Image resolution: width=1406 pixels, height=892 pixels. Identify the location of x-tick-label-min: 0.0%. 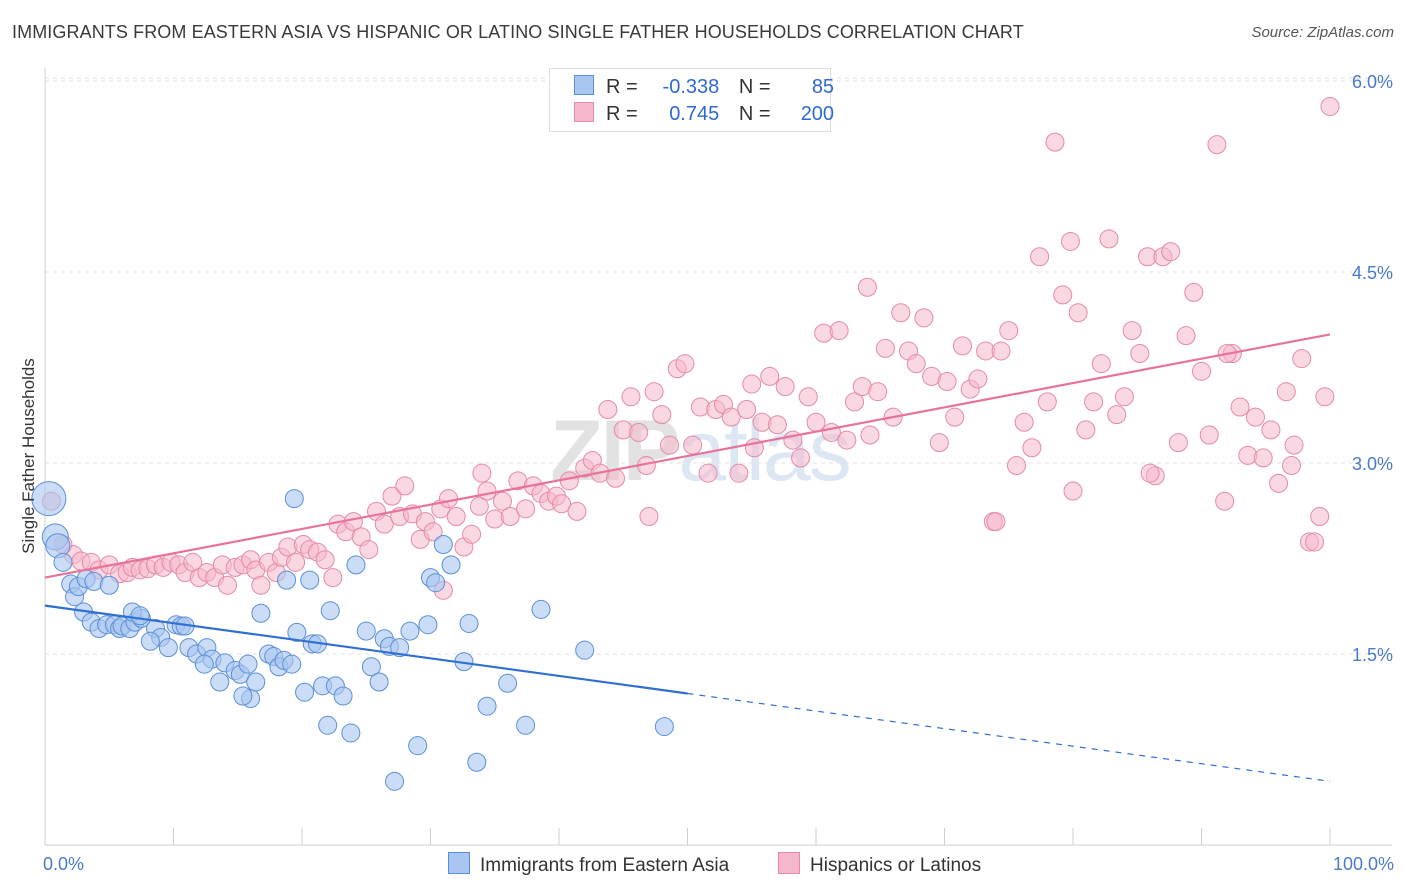
(63, 864).